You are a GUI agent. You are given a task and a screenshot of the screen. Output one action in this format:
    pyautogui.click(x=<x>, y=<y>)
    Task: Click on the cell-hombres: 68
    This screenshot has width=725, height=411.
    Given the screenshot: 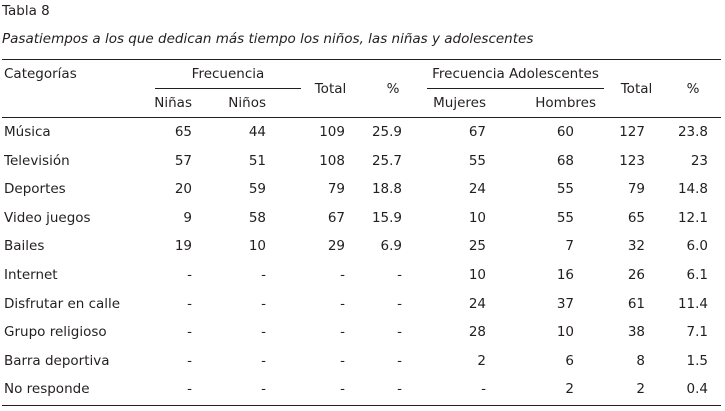 What is the action you would take?
    pyautogui.click(x=565, y=161)
    